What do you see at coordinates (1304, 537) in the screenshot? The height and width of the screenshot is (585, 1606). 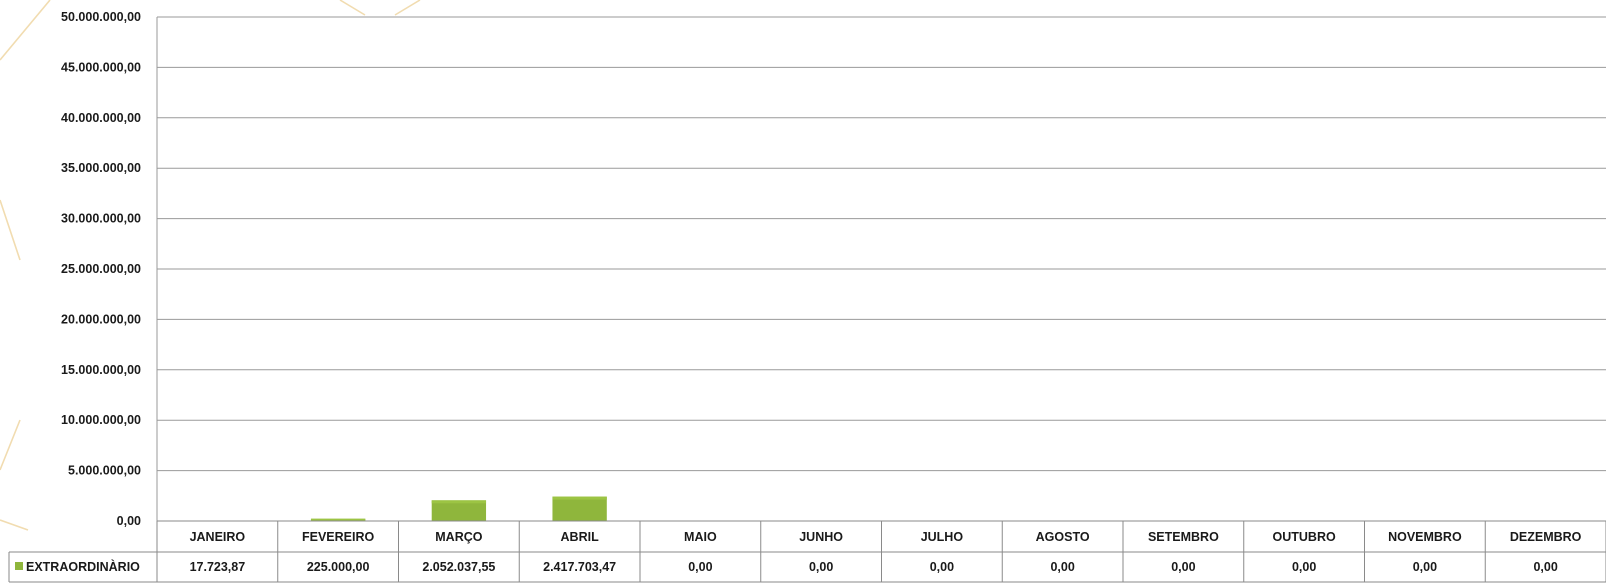 I see `category-label: OUTUBRO` at bounding box center [1304, 537].